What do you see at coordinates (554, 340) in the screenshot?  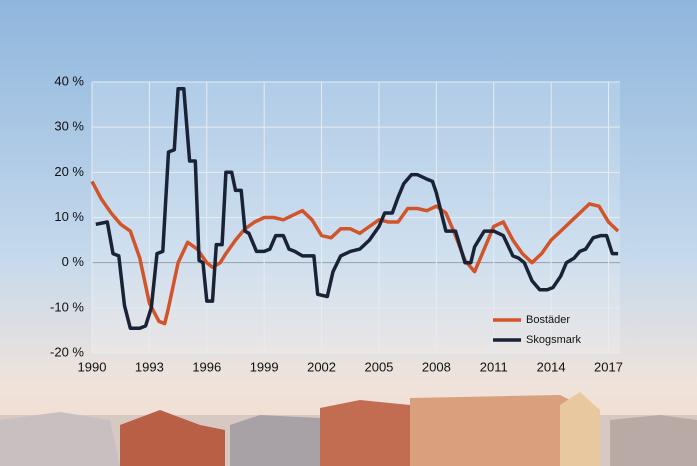 I see `legend-label: Skogsmark` at bounding box center [554, 340].